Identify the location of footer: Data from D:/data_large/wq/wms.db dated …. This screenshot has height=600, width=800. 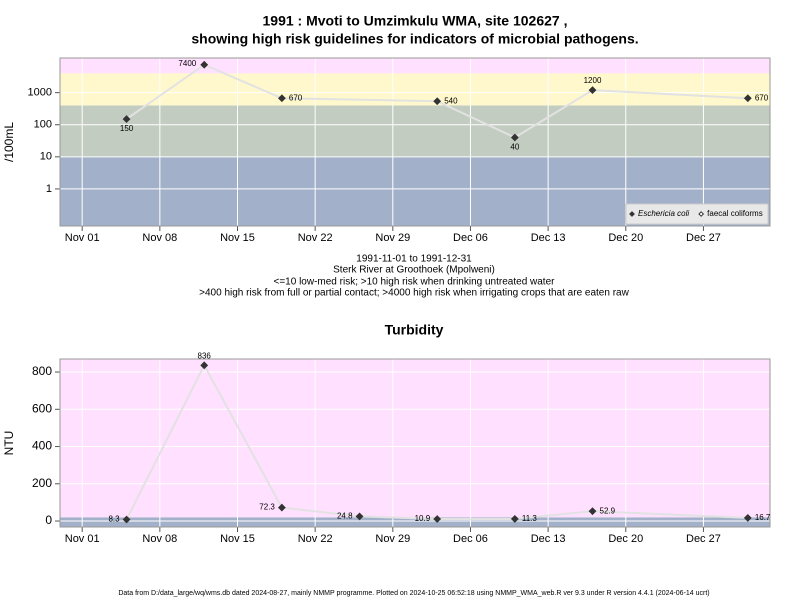
(413, 593).